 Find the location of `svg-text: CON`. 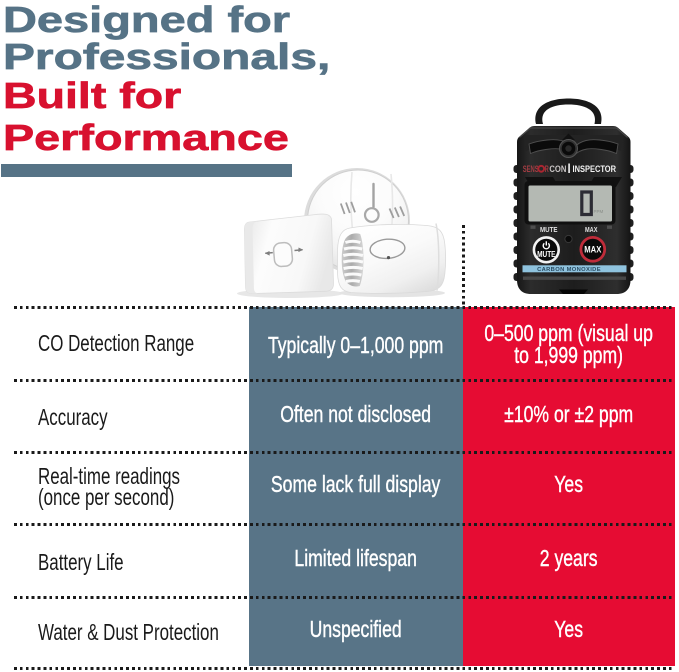

svg-text: CON is located at coordinates (557, 169).